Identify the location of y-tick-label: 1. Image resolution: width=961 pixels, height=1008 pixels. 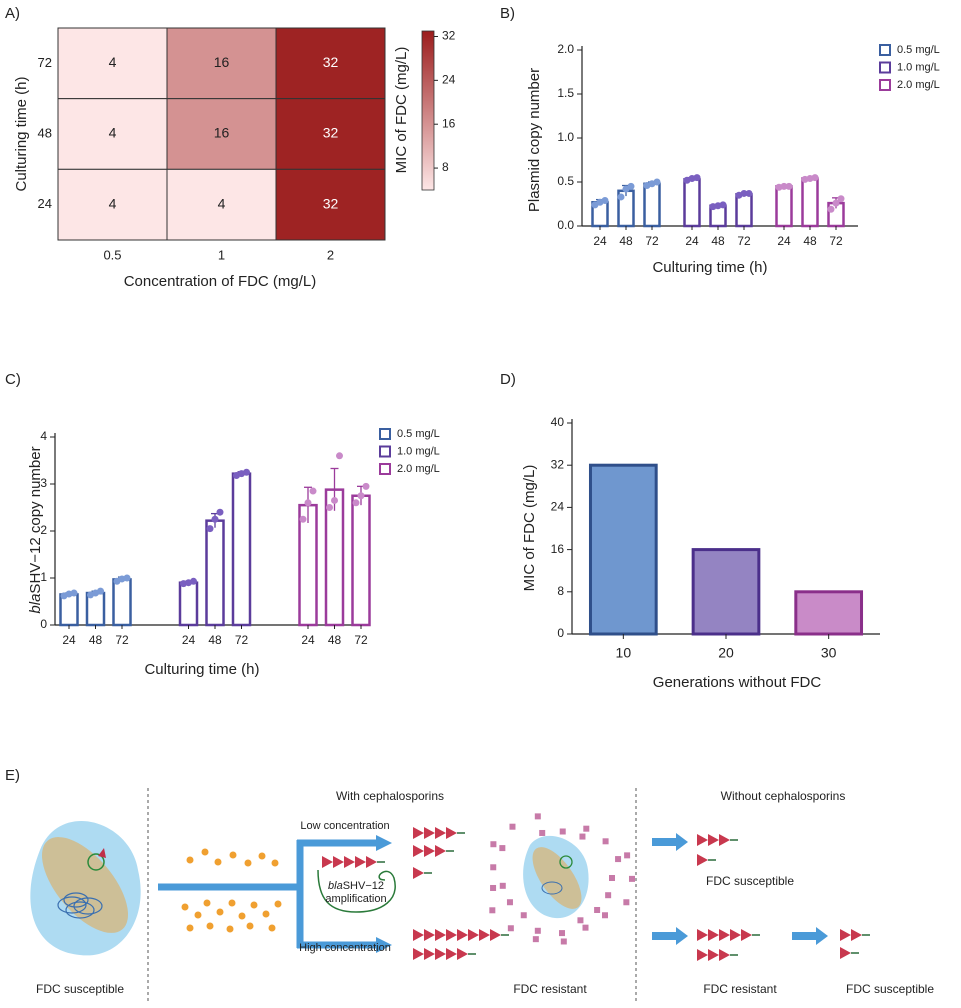
(43, 577).